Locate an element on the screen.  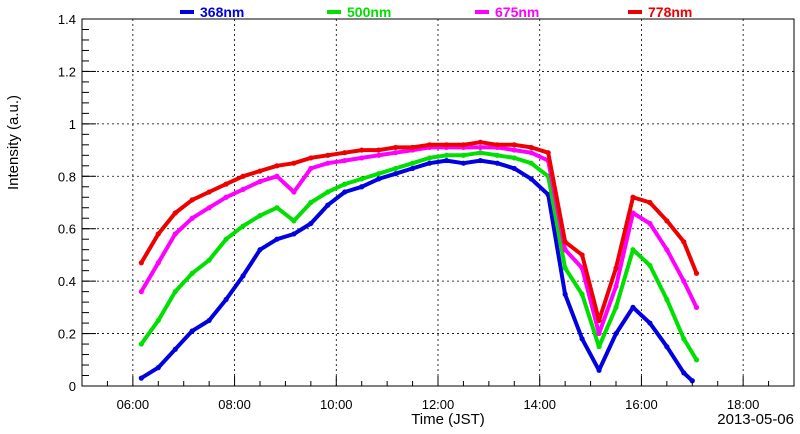
y-axis-title: Intensity (a.u.) is located at coordinates (13, 142).